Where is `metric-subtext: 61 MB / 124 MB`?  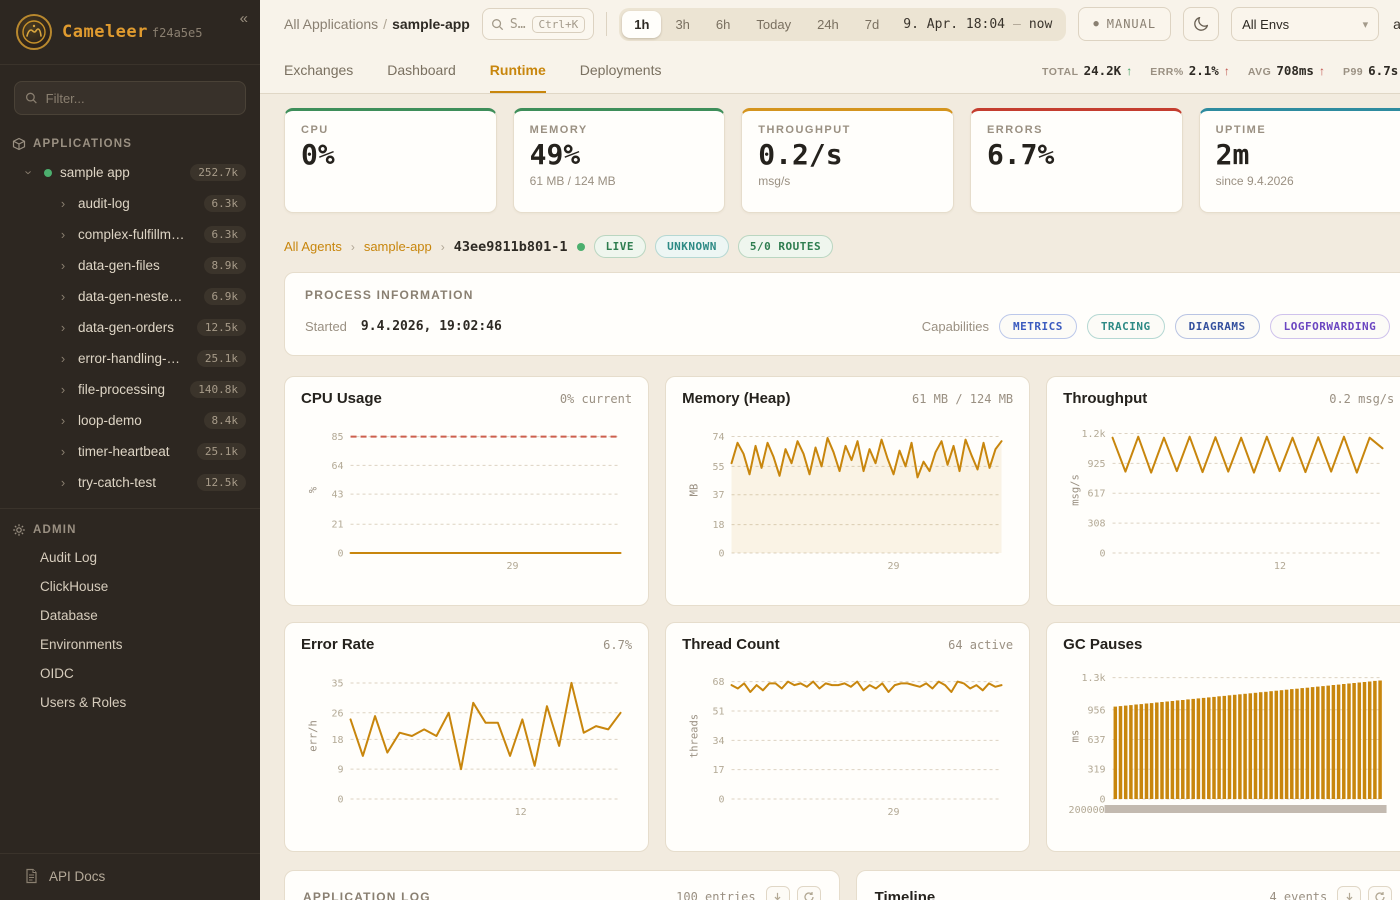
metric-subtext: 61 MB / 124 MB is located at coordinates (572, 180).